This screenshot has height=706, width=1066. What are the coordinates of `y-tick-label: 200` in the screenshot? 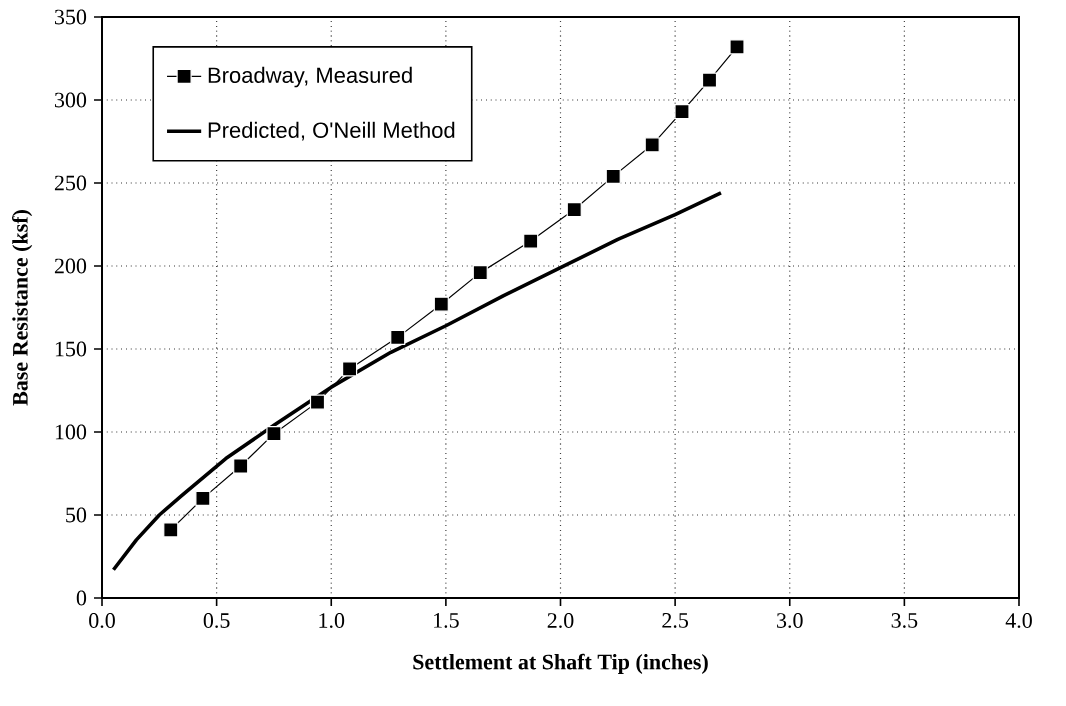 It's located at (70, 266).